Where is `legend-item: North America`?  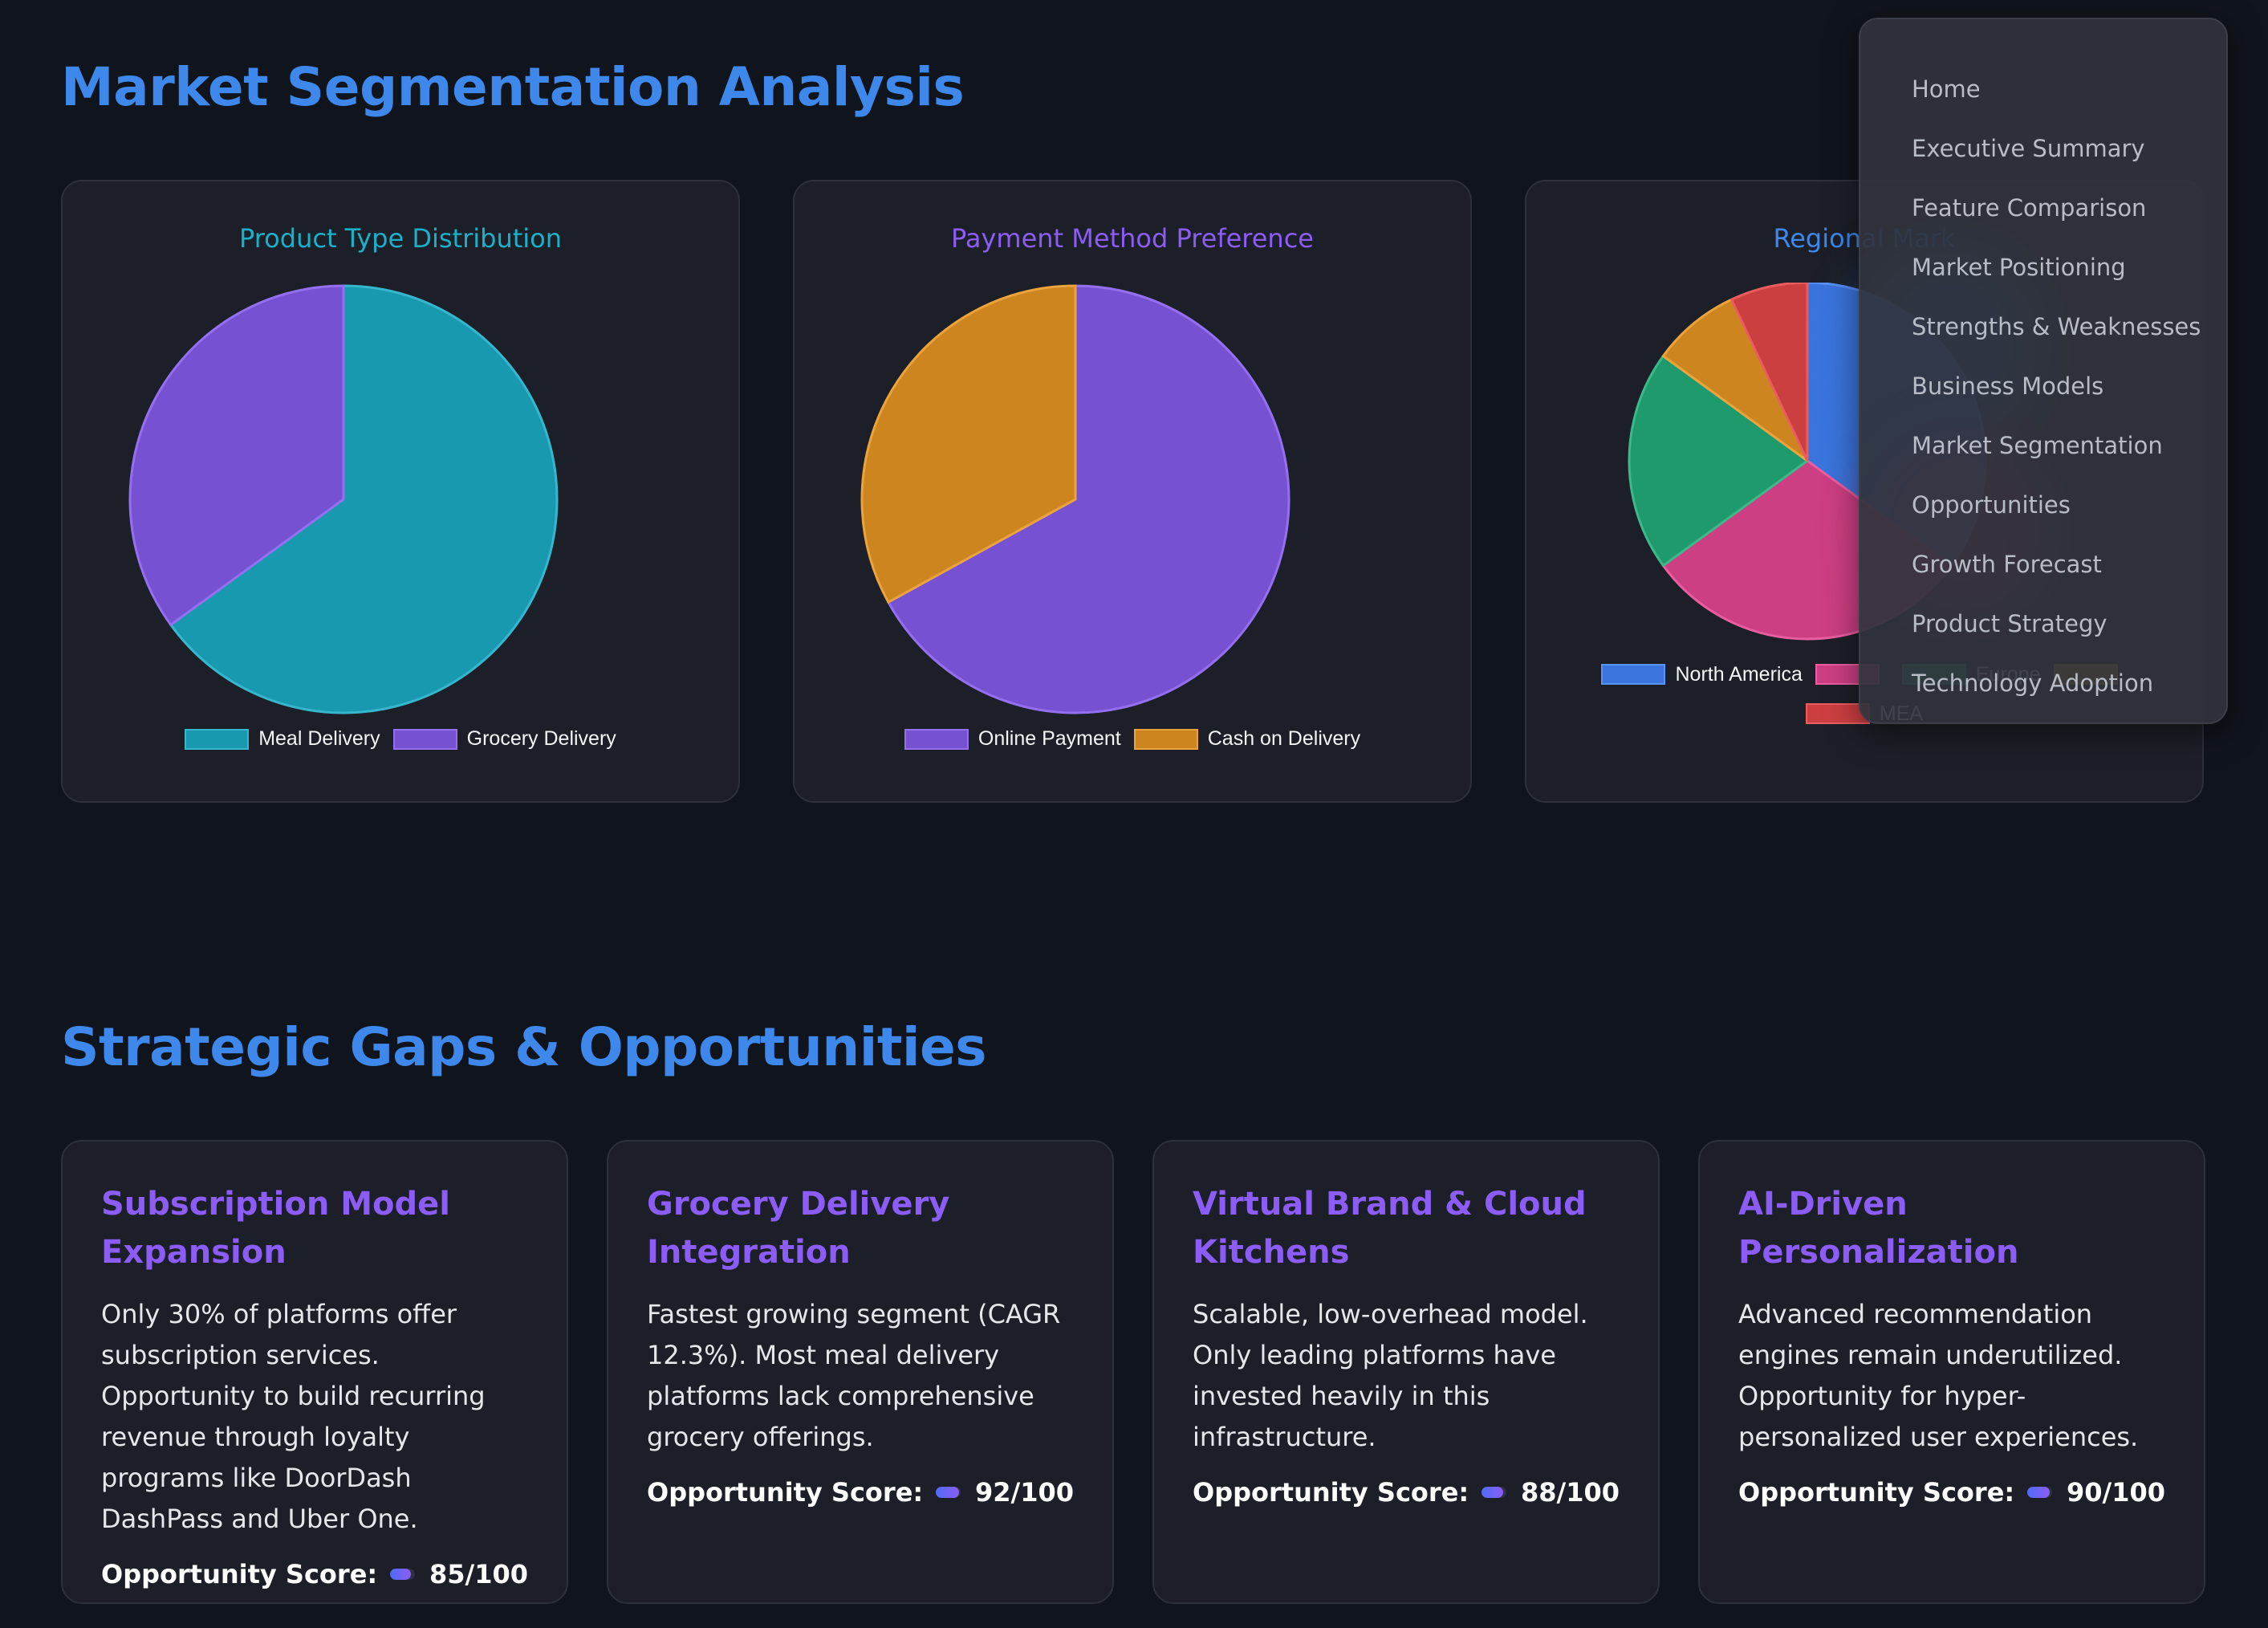 legend-item: North America is located at coordinates (1702, 674).